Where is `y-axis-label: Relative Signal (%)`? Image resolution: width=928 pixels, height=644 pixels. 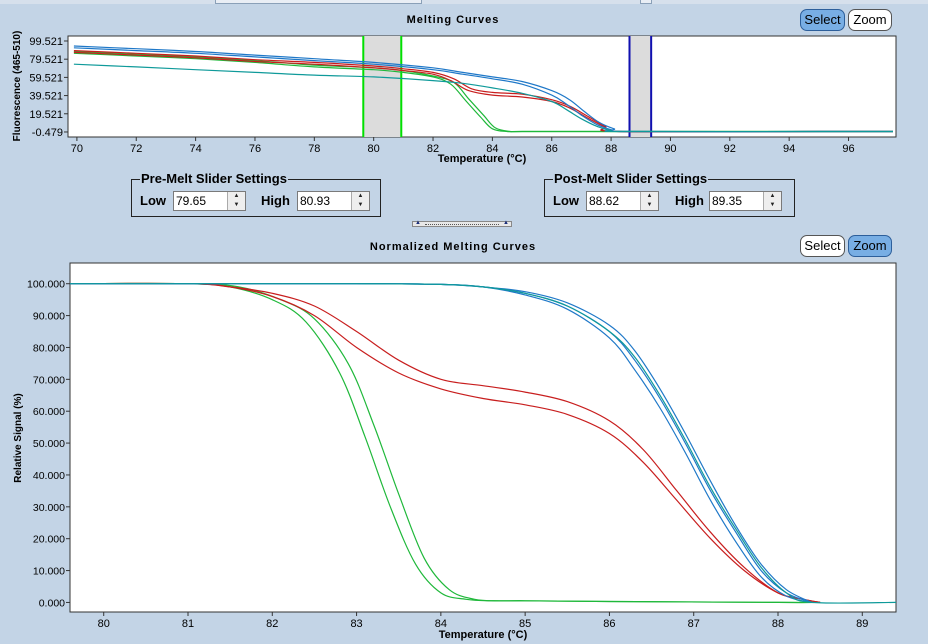 y-axis-label: Relative Signal (%) is located at coordinates (18, 437).